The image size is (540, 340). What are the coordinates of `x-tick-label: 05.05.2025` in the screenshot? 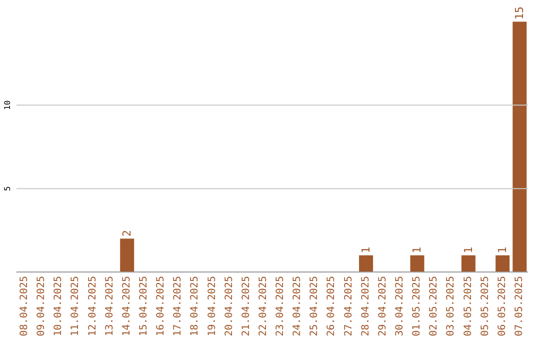 It's located at (485, 306).